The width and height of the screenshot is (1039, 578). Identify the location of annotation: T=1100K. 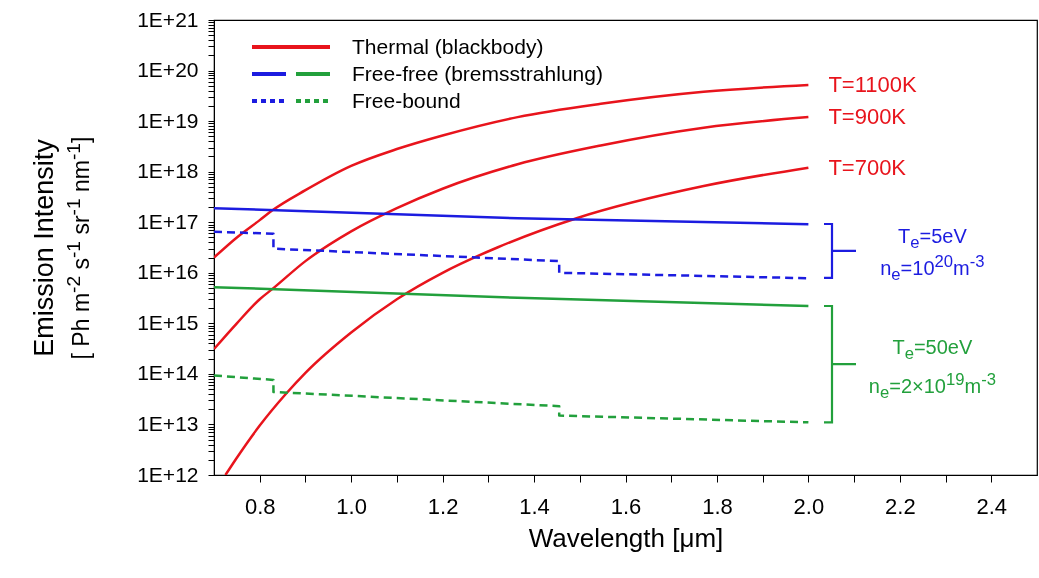
(872, 84).